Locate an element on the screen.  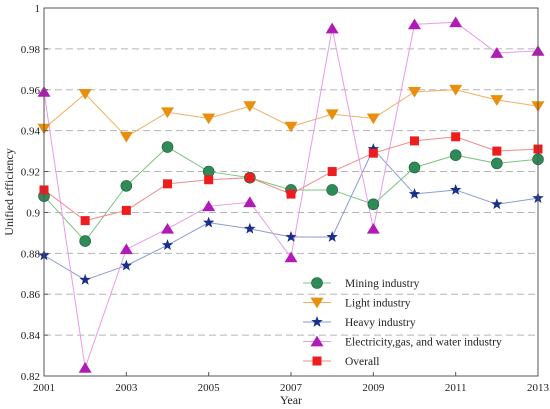
legend-label-electricity-gas-and-water-industry: Electricity,gas, and water industry is located at coordinates (423, 343).